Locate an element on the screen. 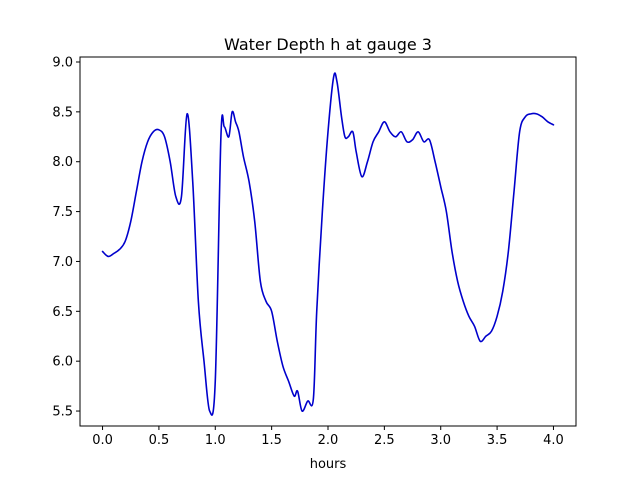 The image size is (640, 485). chart-title: Water Depth h at gauge 3 is located at coordinates (328, 44).